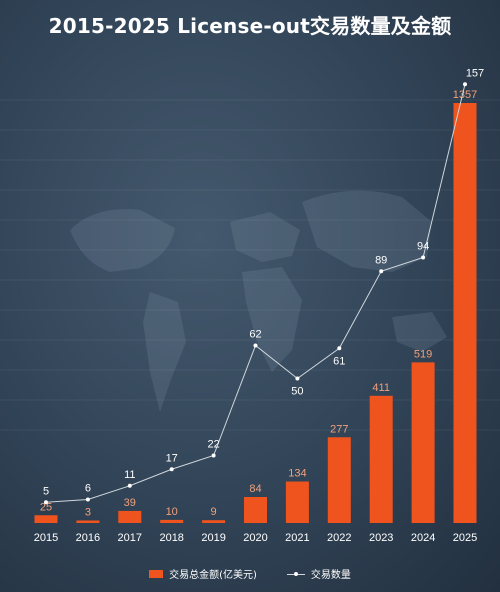  Describe the element at coordinates (381, 459) in the screenshot. I see `bar-2023` at that location.